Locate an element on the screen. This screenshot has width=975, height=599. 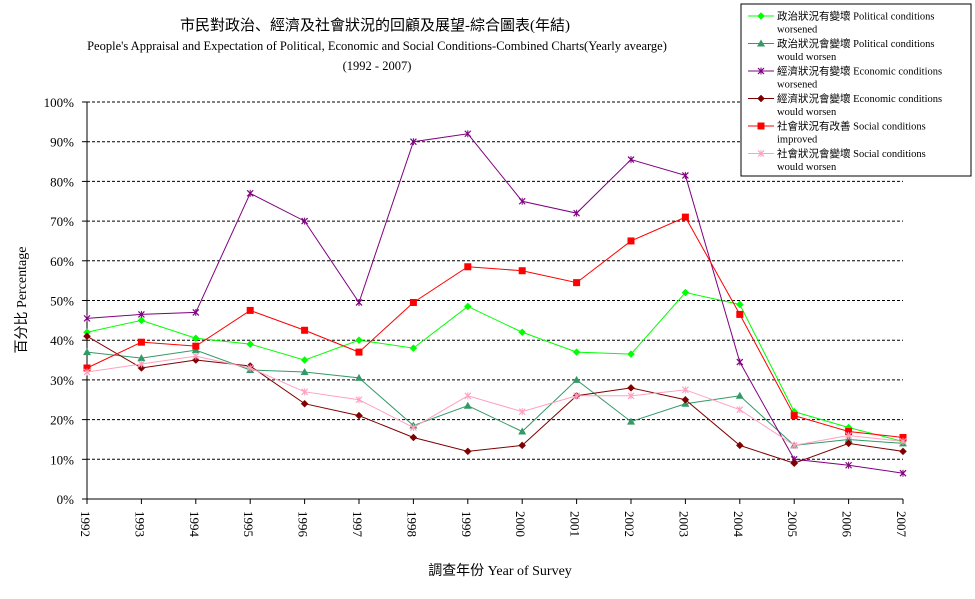
x-tick-label-3: 1995 is located at coordinates (248, 524).